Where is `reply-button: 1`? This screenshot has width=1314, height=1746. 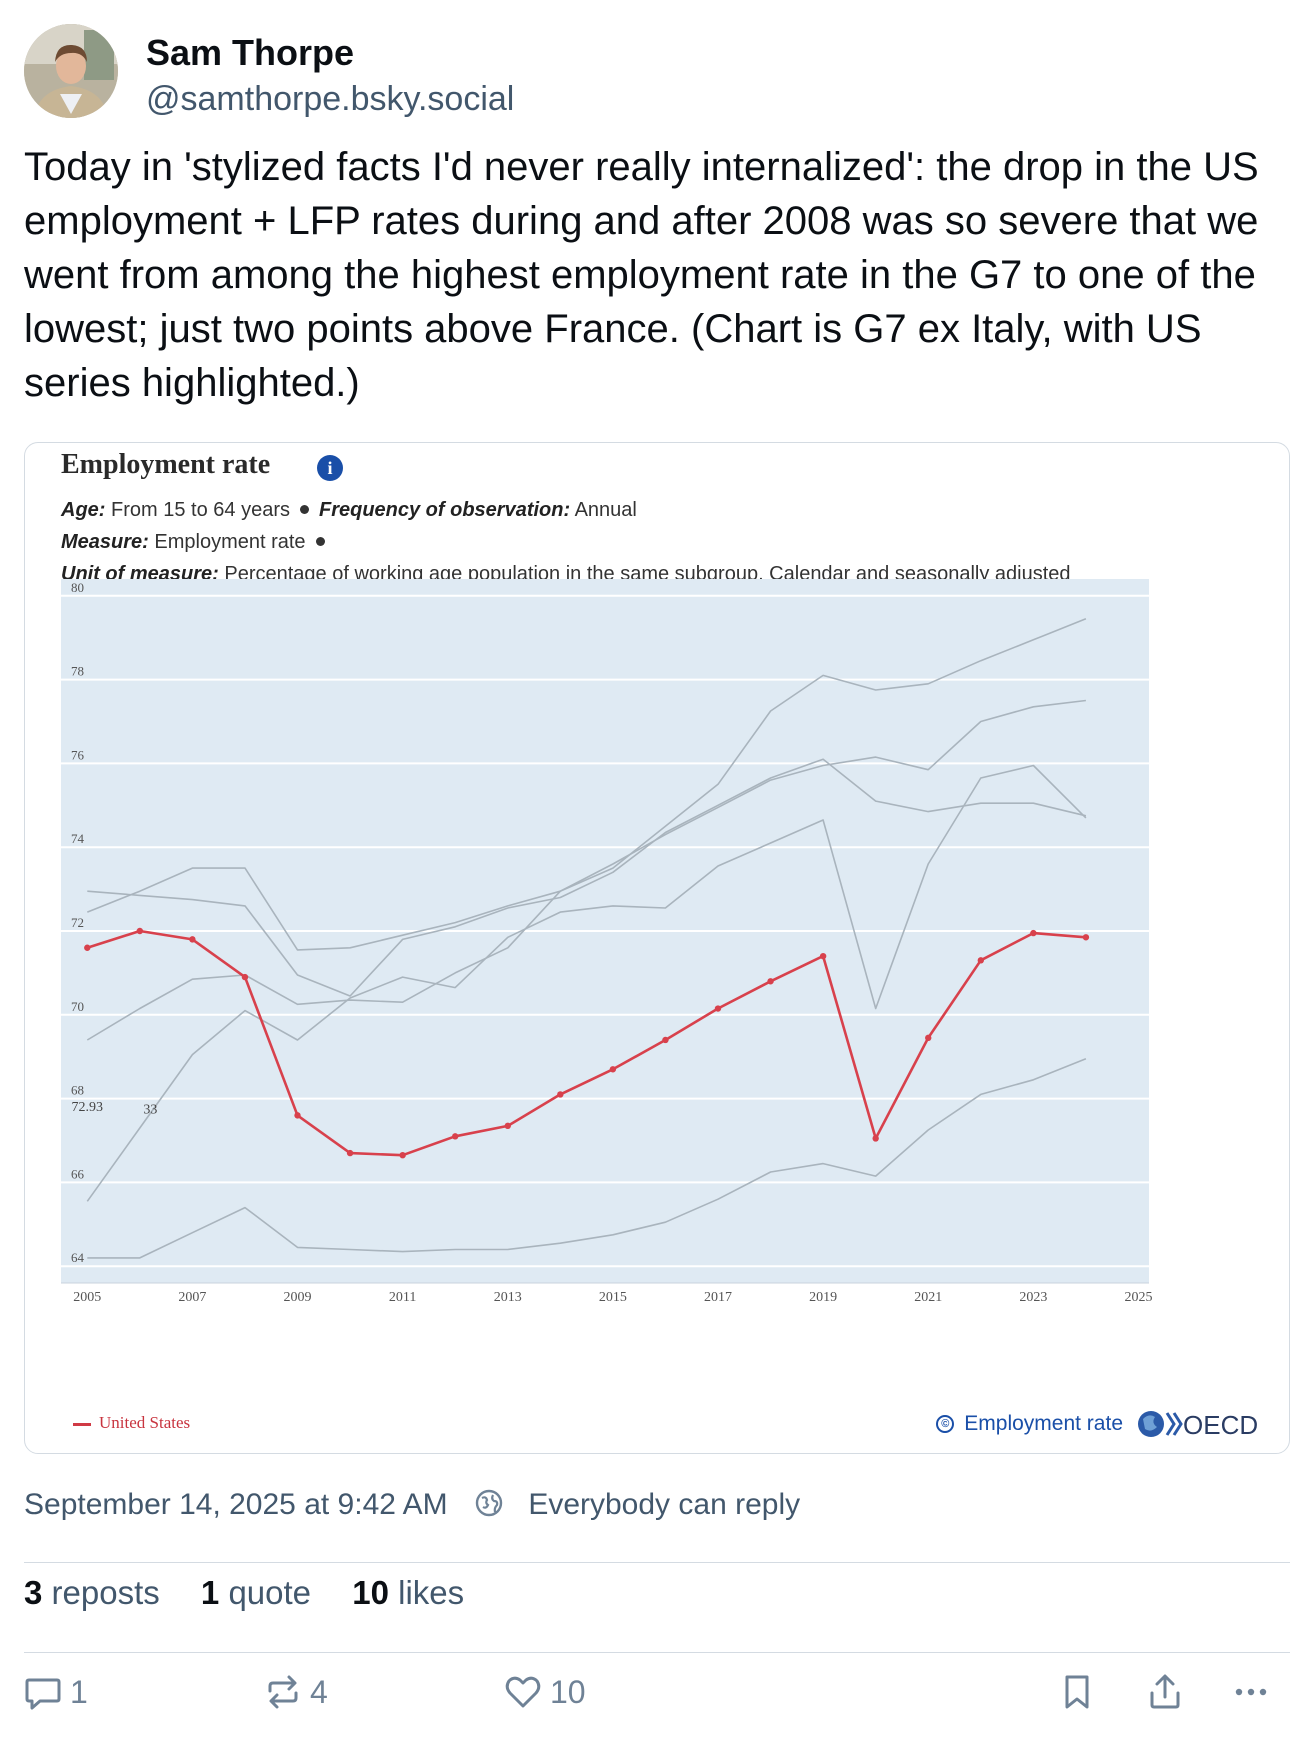 reply-button: 1 is located at coordinates (55, 1692).